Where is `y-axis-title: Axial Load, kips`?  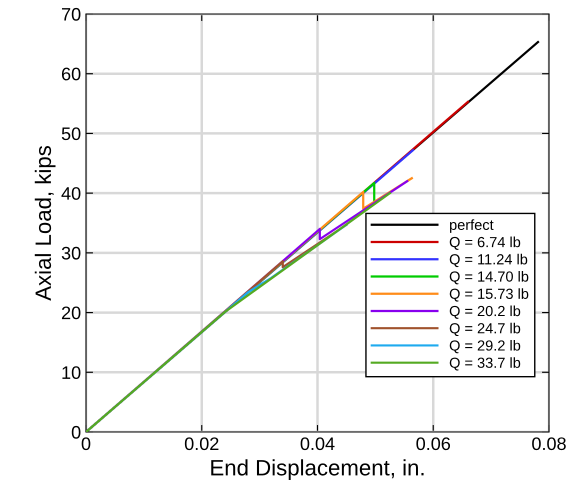
y-axis-title: Axial Load, kips is located at coordinates (45, 223).